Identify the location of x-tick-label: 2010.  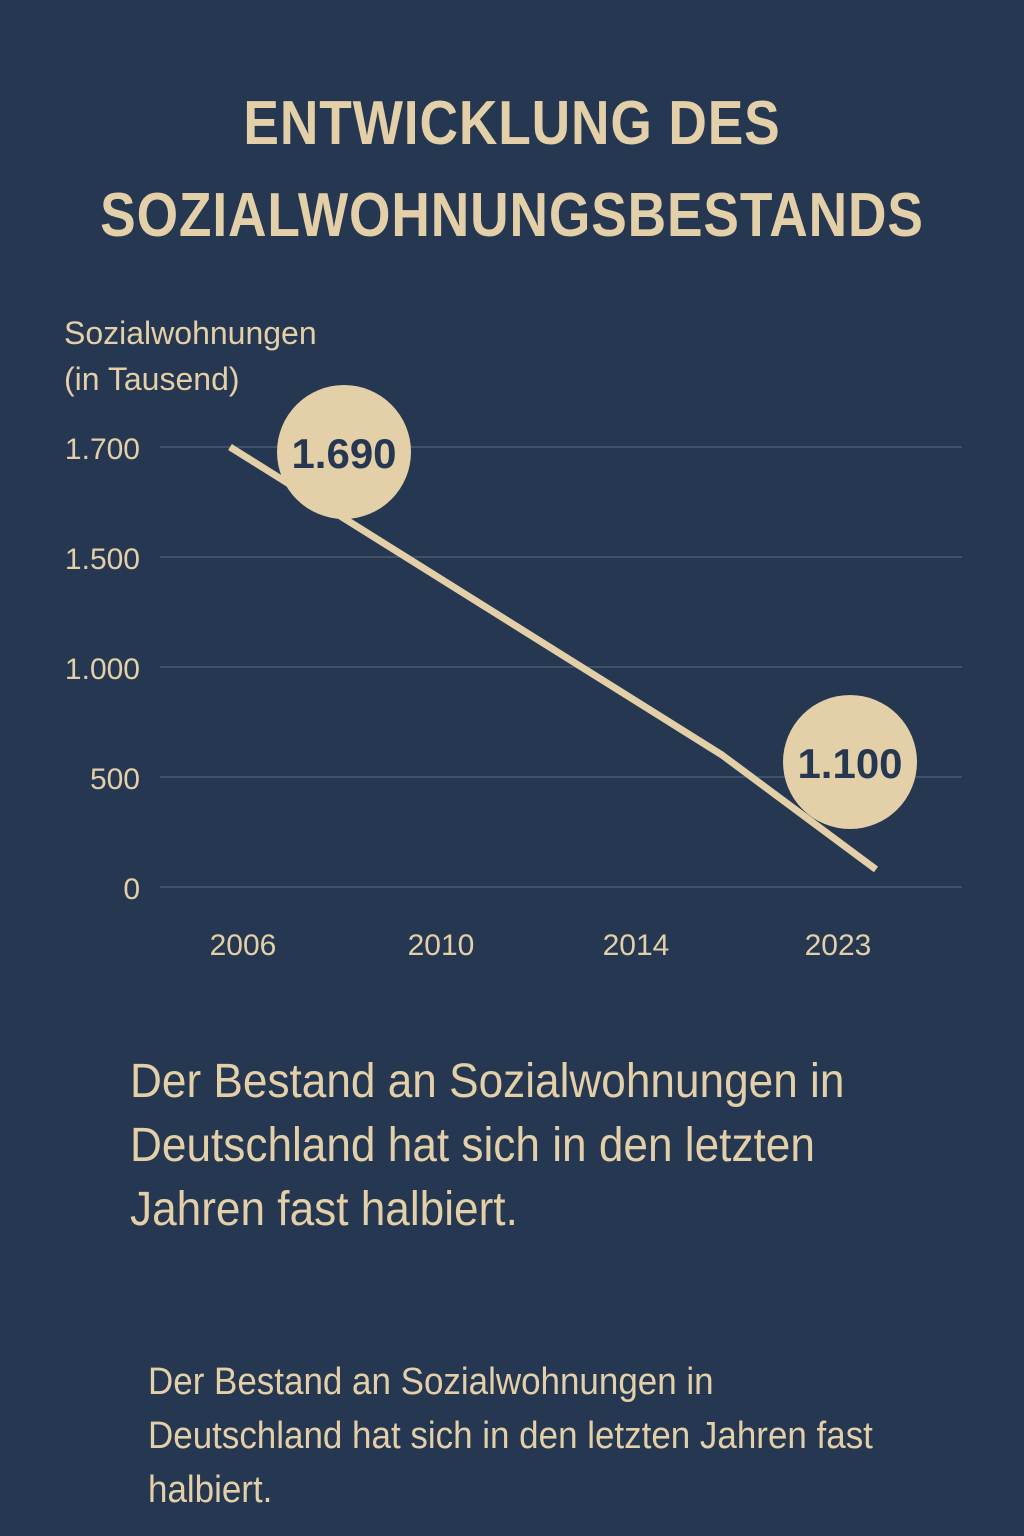
(441, 945).